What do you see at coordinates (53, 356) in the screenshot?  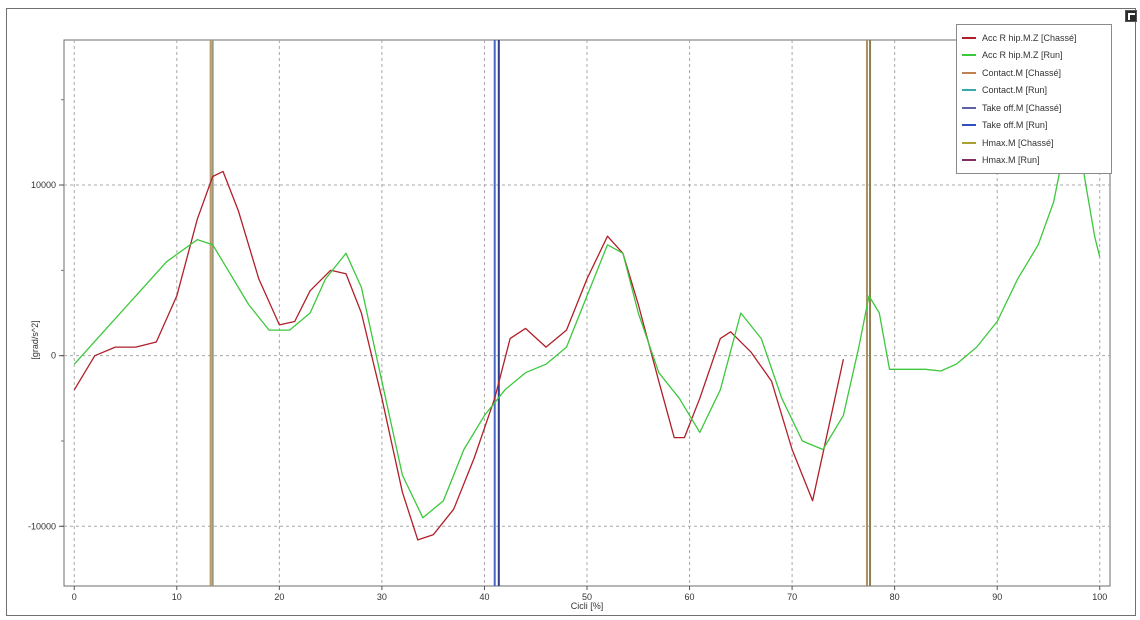 I see `y-tick-label: 0` at bounding box center [53, 356].